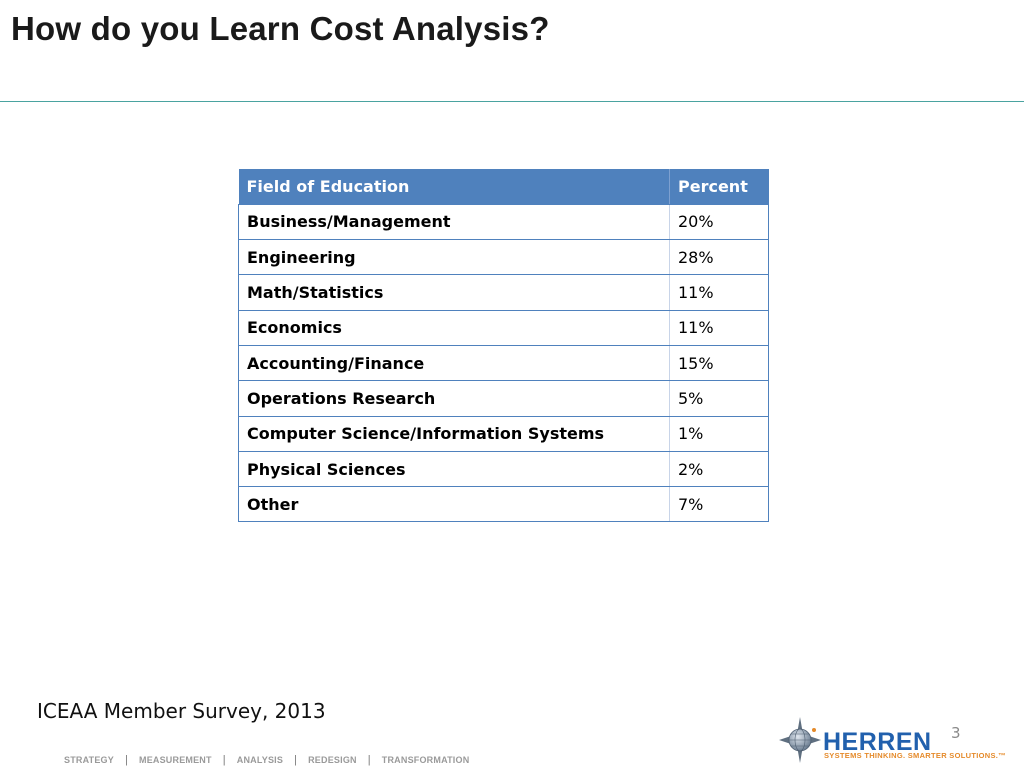 Image resolution: width=1024 pixels, height=768 pixels. Describe the element at coordinates (719, 222) in the screenshot. I see `percent-cell: 20%` at that location.